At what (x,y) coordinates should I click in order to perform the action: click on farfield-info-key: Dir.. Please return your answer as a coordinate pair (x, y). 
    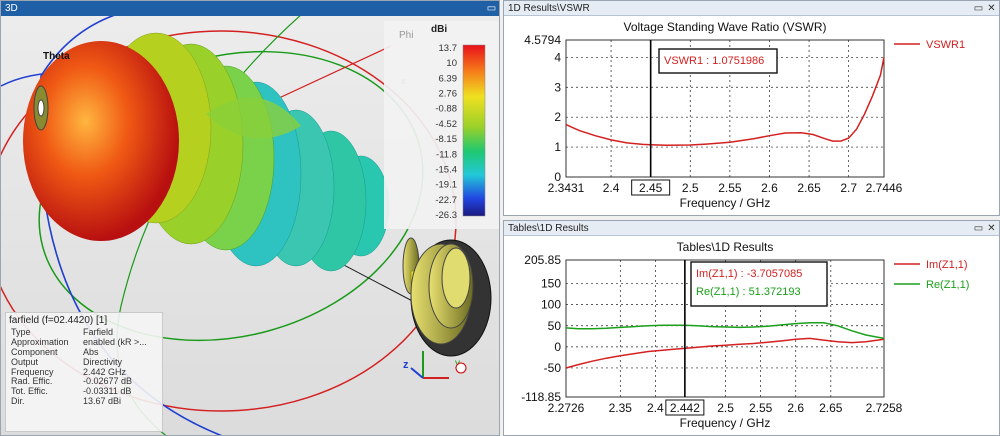
    Looking at the image, I should click on (18, 401).